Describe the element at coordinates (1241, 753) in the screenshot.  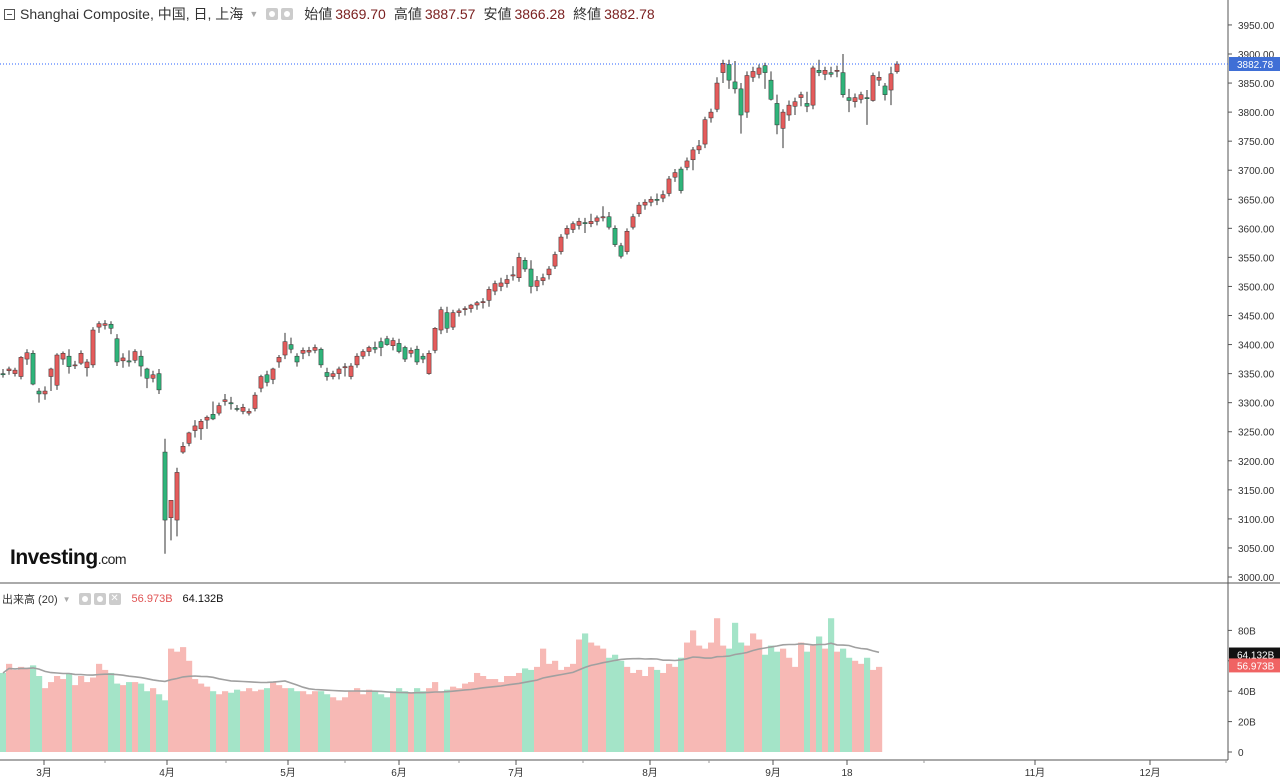
I see `volume-tick-label: 0` at that location.